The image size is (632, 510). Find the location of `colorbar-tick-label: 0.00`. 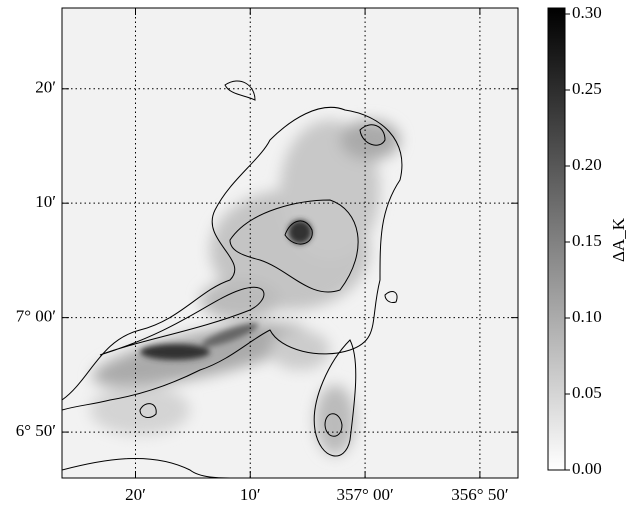

colorbar-tick-label: 0.00 is located at coordinates (587, 468).